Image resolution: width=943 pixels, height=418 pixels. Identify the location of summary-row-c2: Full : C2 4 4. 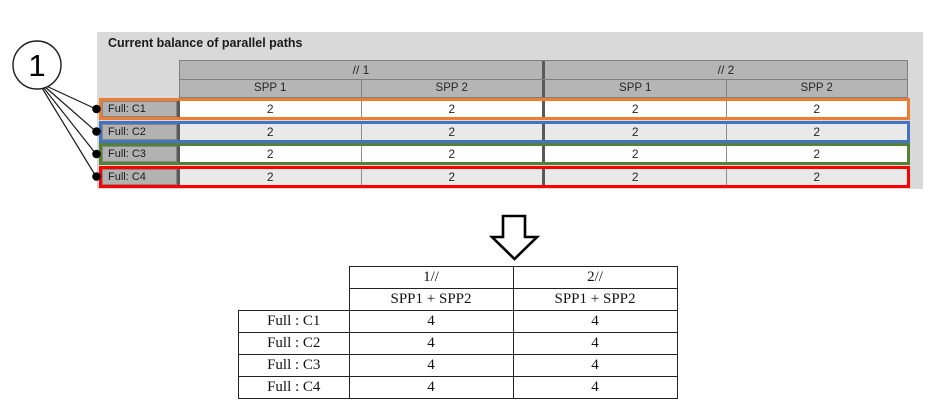
(458, 343).